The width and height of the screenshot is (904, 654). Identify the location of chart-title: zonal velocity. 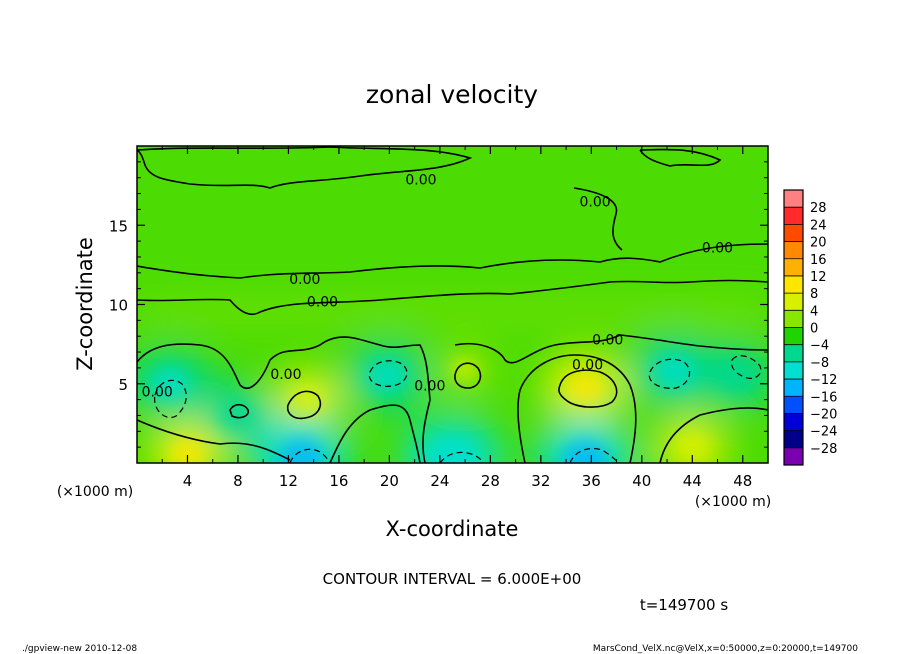
(452, 94).